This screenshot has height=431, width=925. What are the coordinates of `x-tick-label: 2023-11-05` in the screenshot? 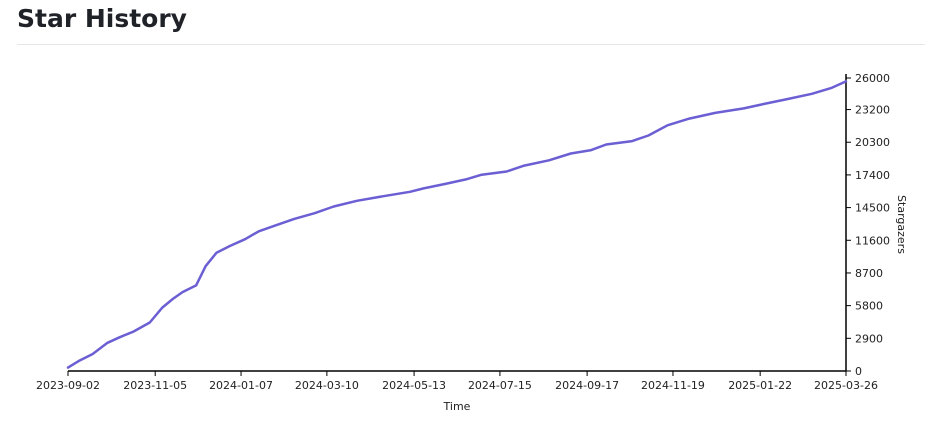 It's located at (155, 385).